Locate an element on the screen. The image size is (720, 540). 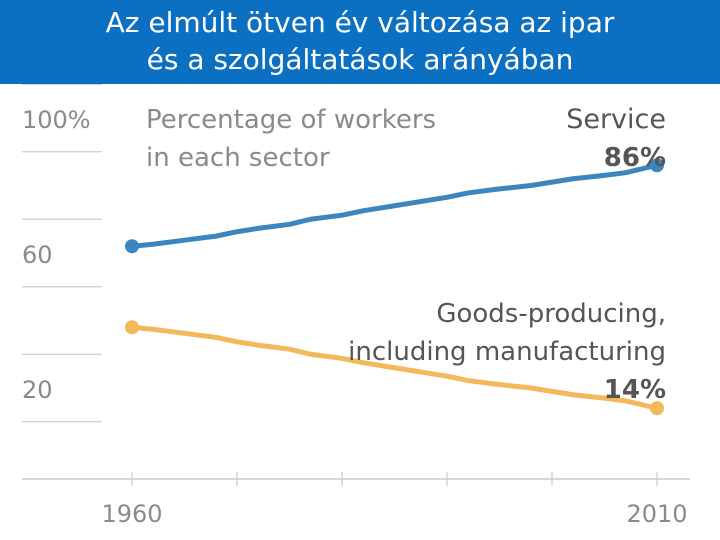
series-value-goods: 14% is located at coordinates (635, 390).